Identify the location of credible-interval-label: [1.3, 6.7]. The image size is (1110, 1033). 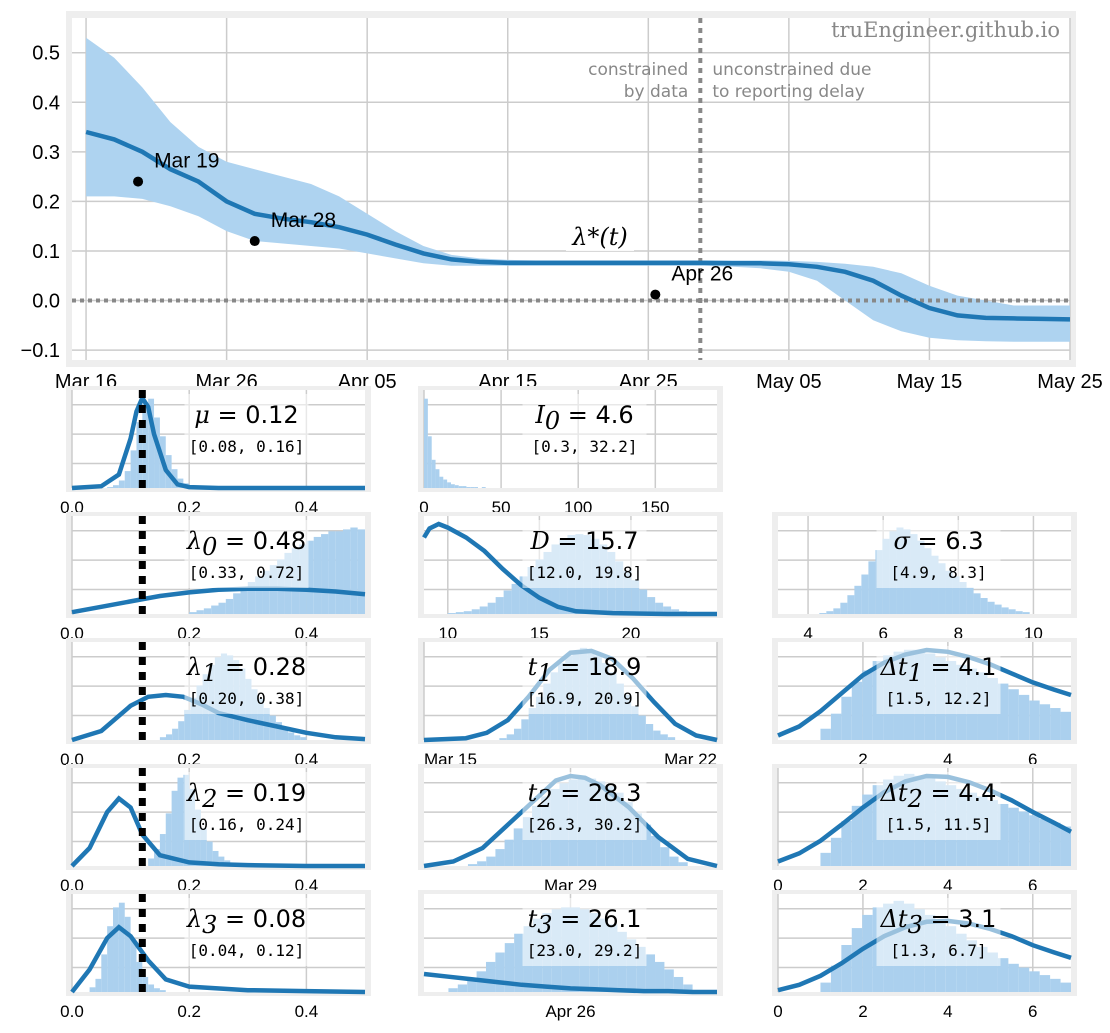
(938, 950).